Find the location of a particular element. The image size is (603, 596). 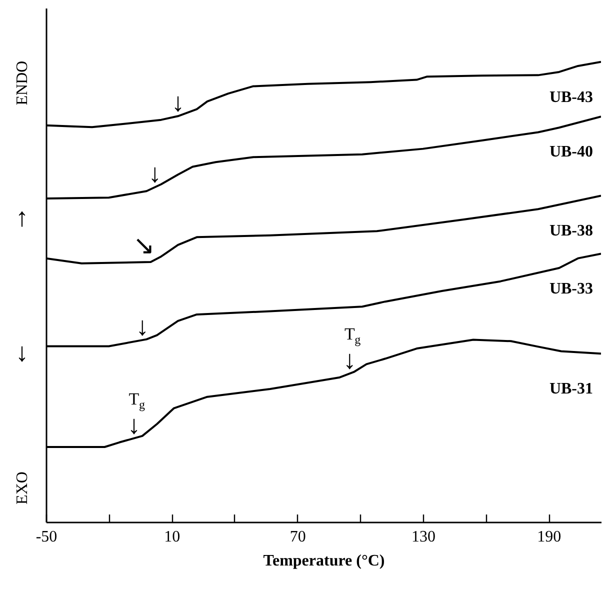

x-tick-label: 10 is located at coordinates (172, 537).